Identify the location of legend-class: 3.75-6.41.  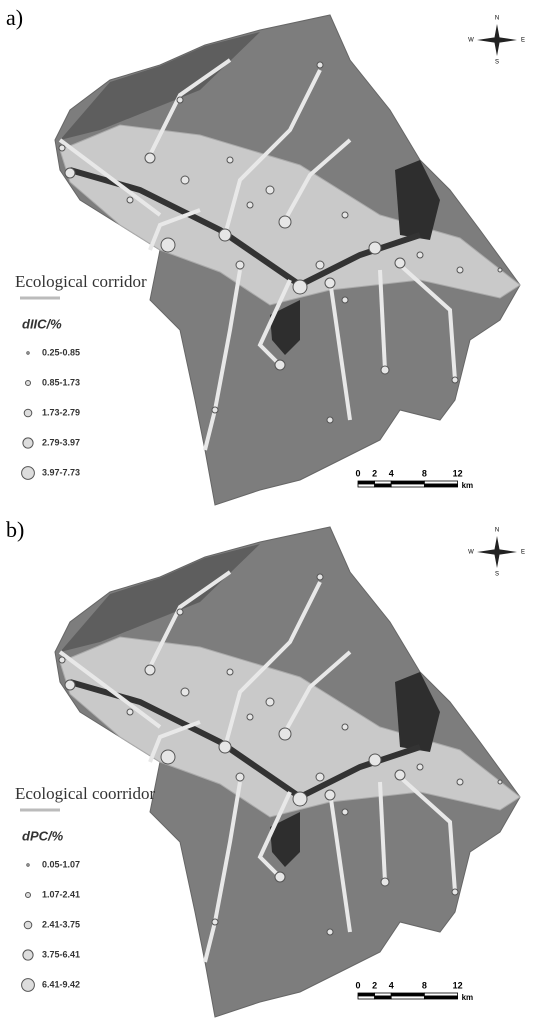
(61, 954).